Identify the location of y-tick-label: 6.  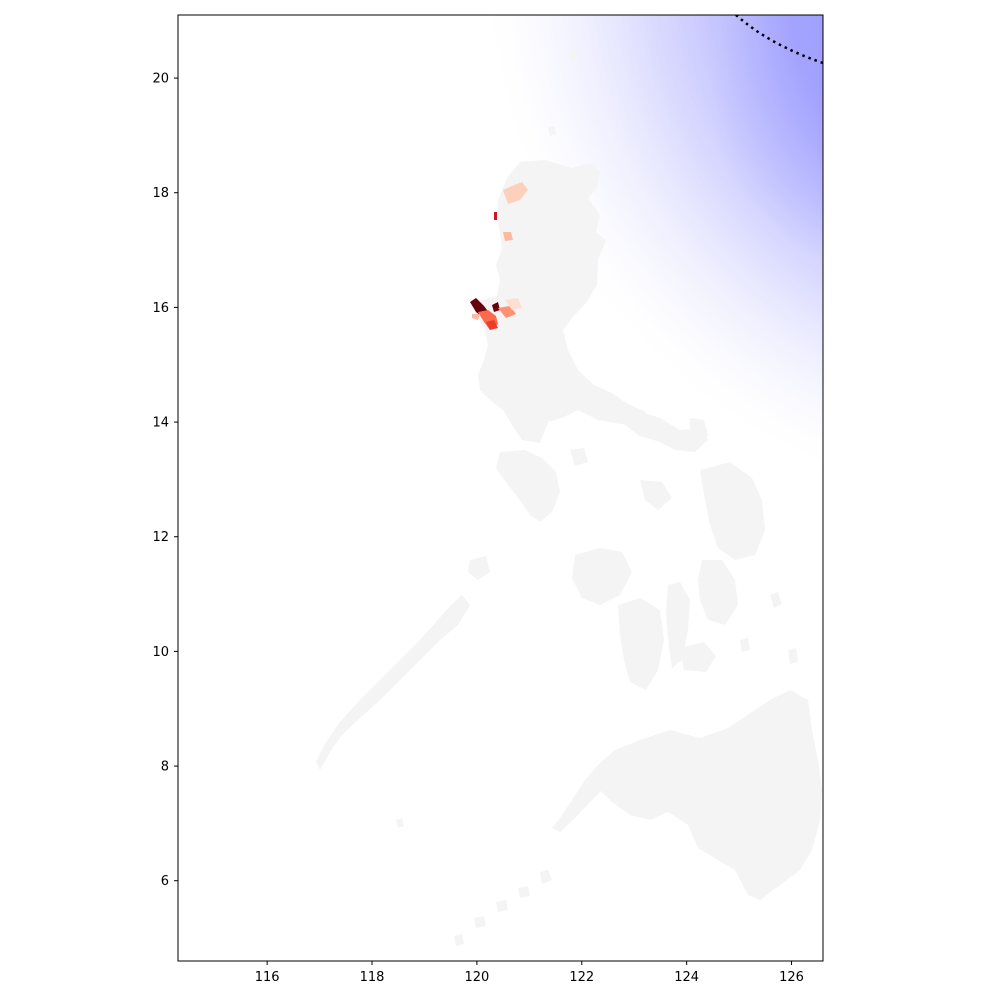
(165, 881).